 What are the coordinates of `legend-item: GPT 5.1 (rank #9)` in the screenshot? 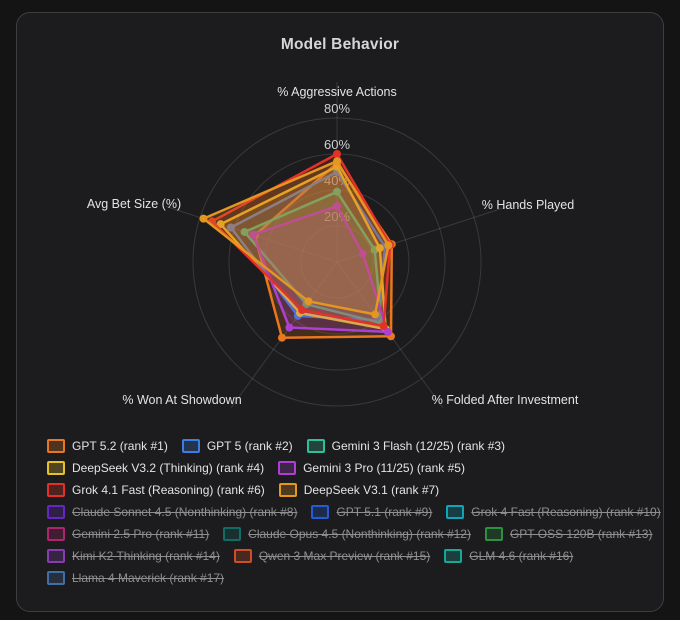 It's located at (371, 512).